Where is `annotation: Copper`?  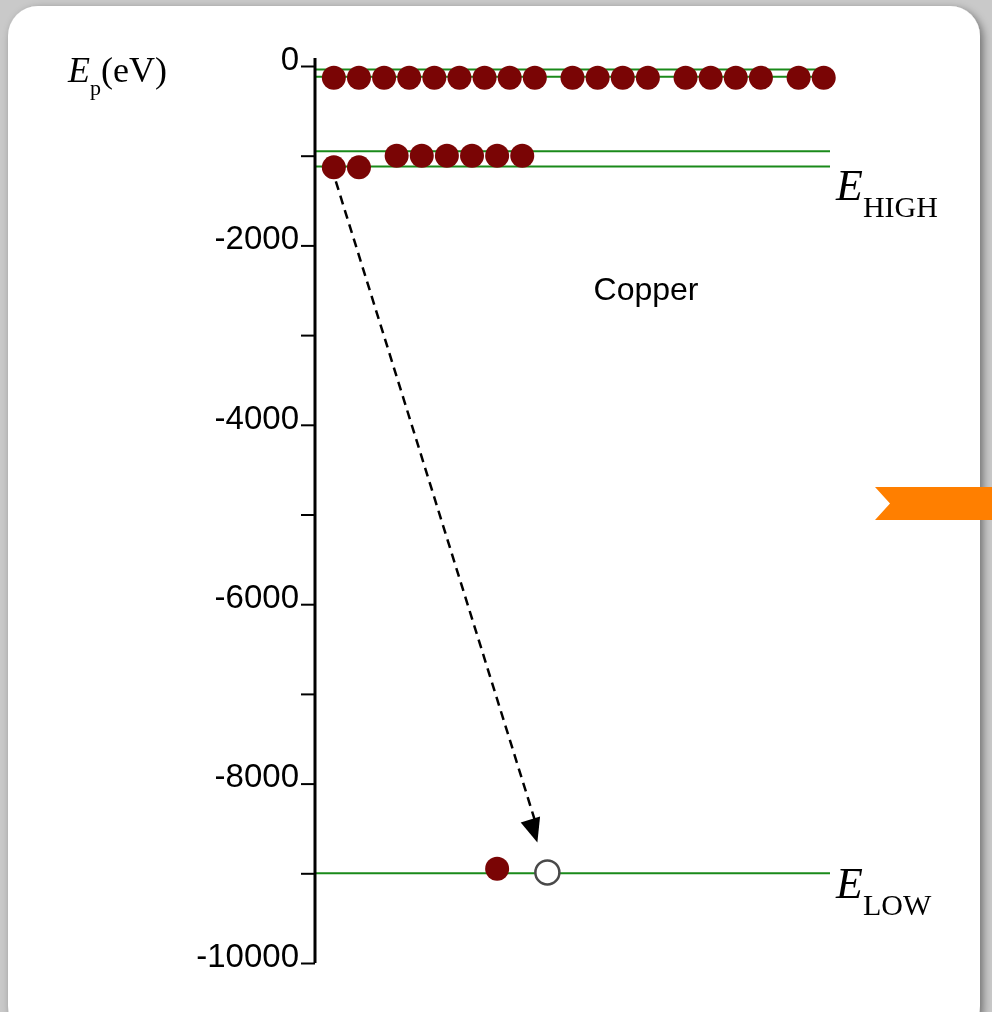 annotation: Copper is located at coordinates (646, 289).